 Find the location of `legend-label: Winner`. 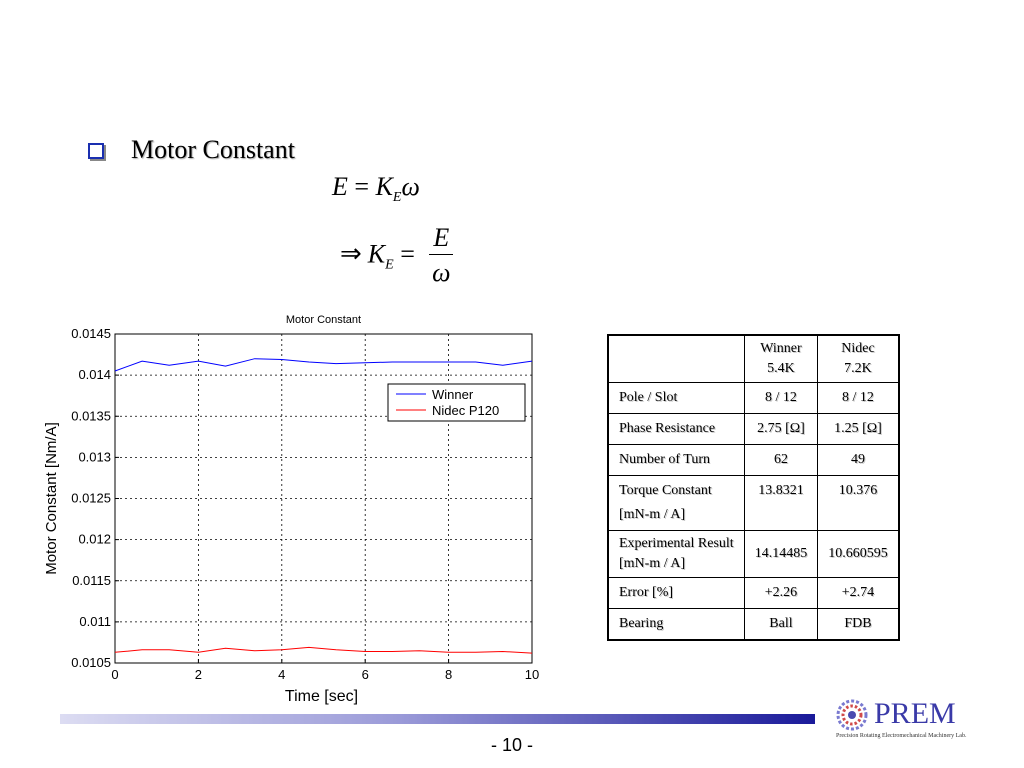

legend-label: Winner is located at coordinates (453, 394).